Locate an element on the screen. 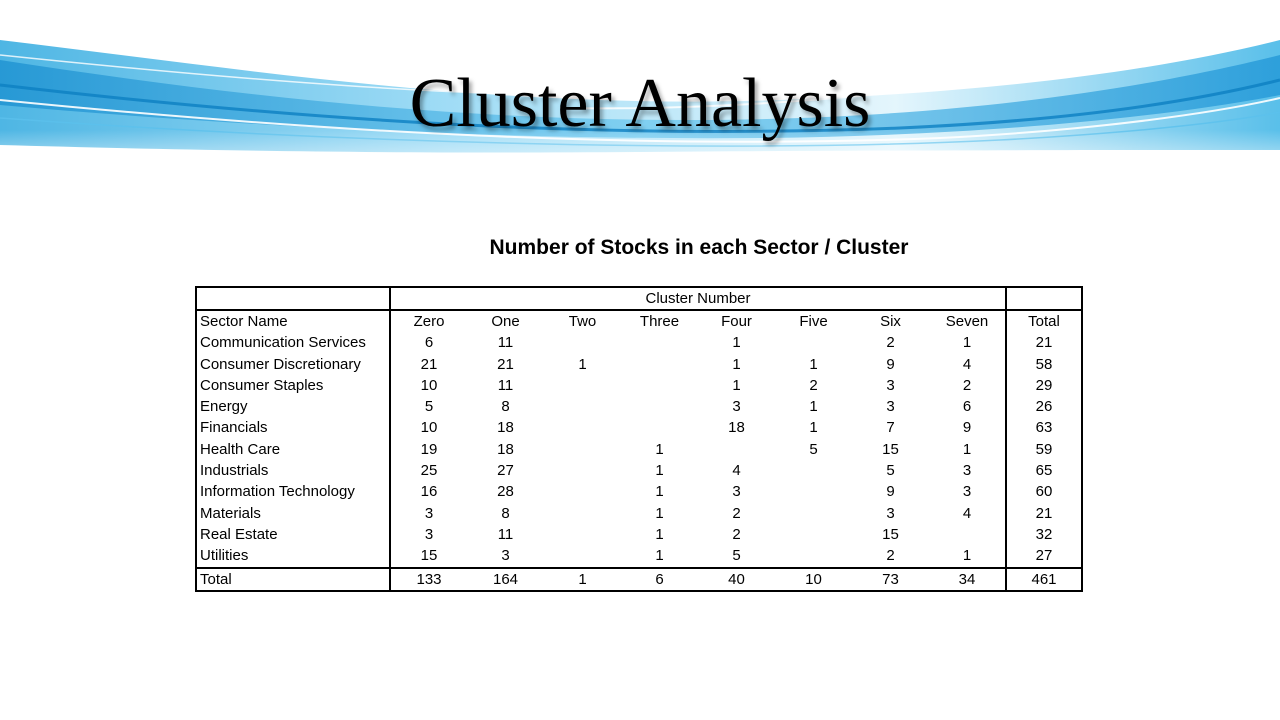 The width and height of the screenshot is (1280, 720). table-row: Consumer Staples 10 11 1 2 3 2 29 is located at coordinates (639, 386).